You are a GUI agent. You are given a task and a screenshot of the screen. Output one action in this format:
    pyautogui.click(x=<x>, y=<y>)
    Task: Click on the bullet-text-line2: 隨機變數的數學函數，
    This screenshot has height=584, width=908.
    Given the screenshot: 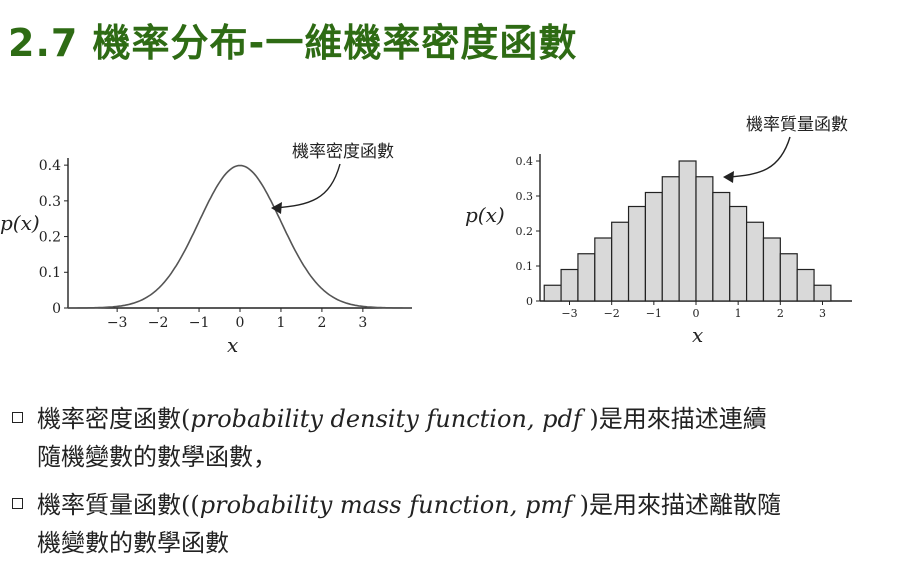 What is the action you would take?
    pyautogui.click(x=157, y=457)
    